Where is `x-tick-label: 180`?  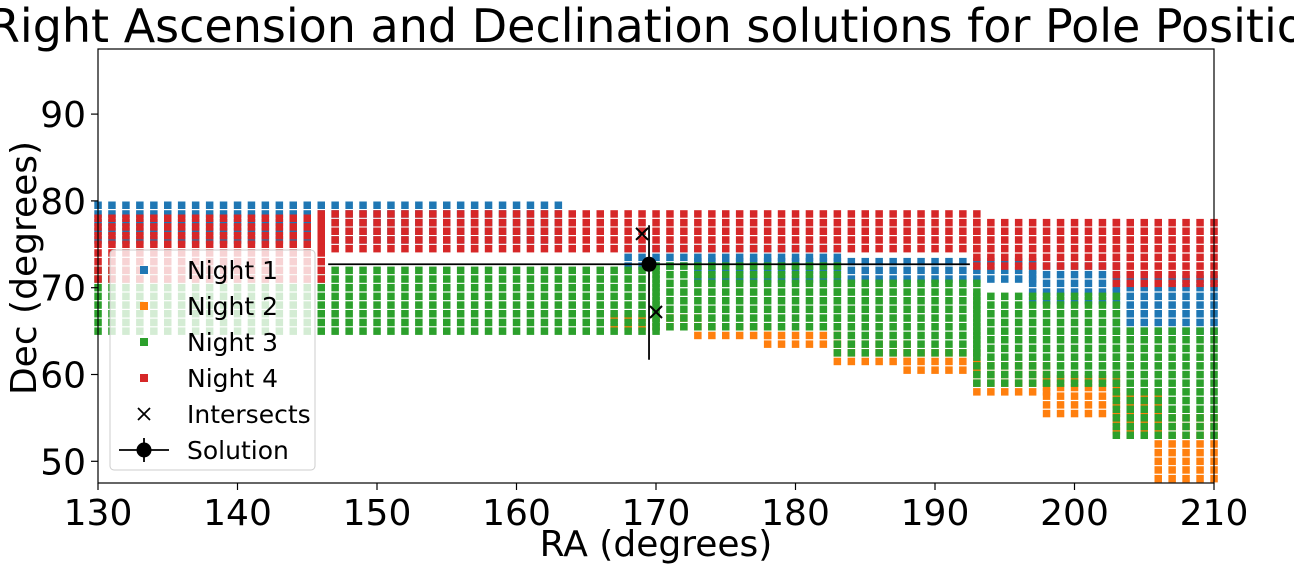
x-tick-label: 180 is located at coordinates (795, 513).